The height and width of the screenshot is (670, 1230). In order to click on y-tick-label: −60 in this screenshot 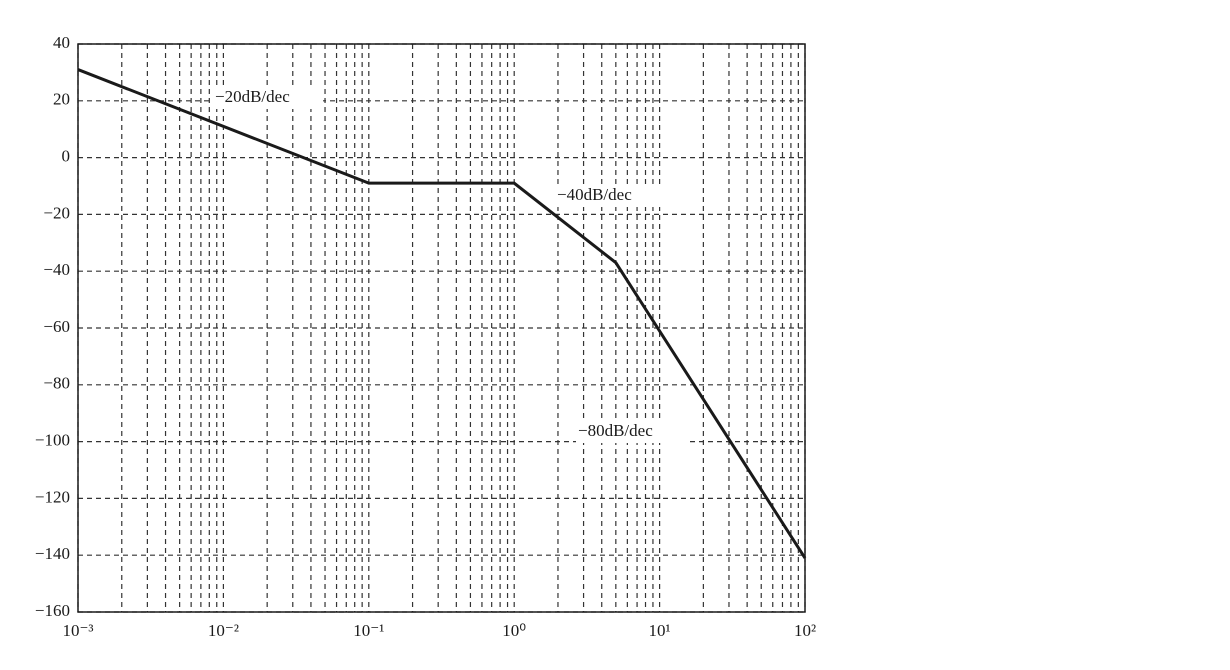, I will do `click(56, 326)`.